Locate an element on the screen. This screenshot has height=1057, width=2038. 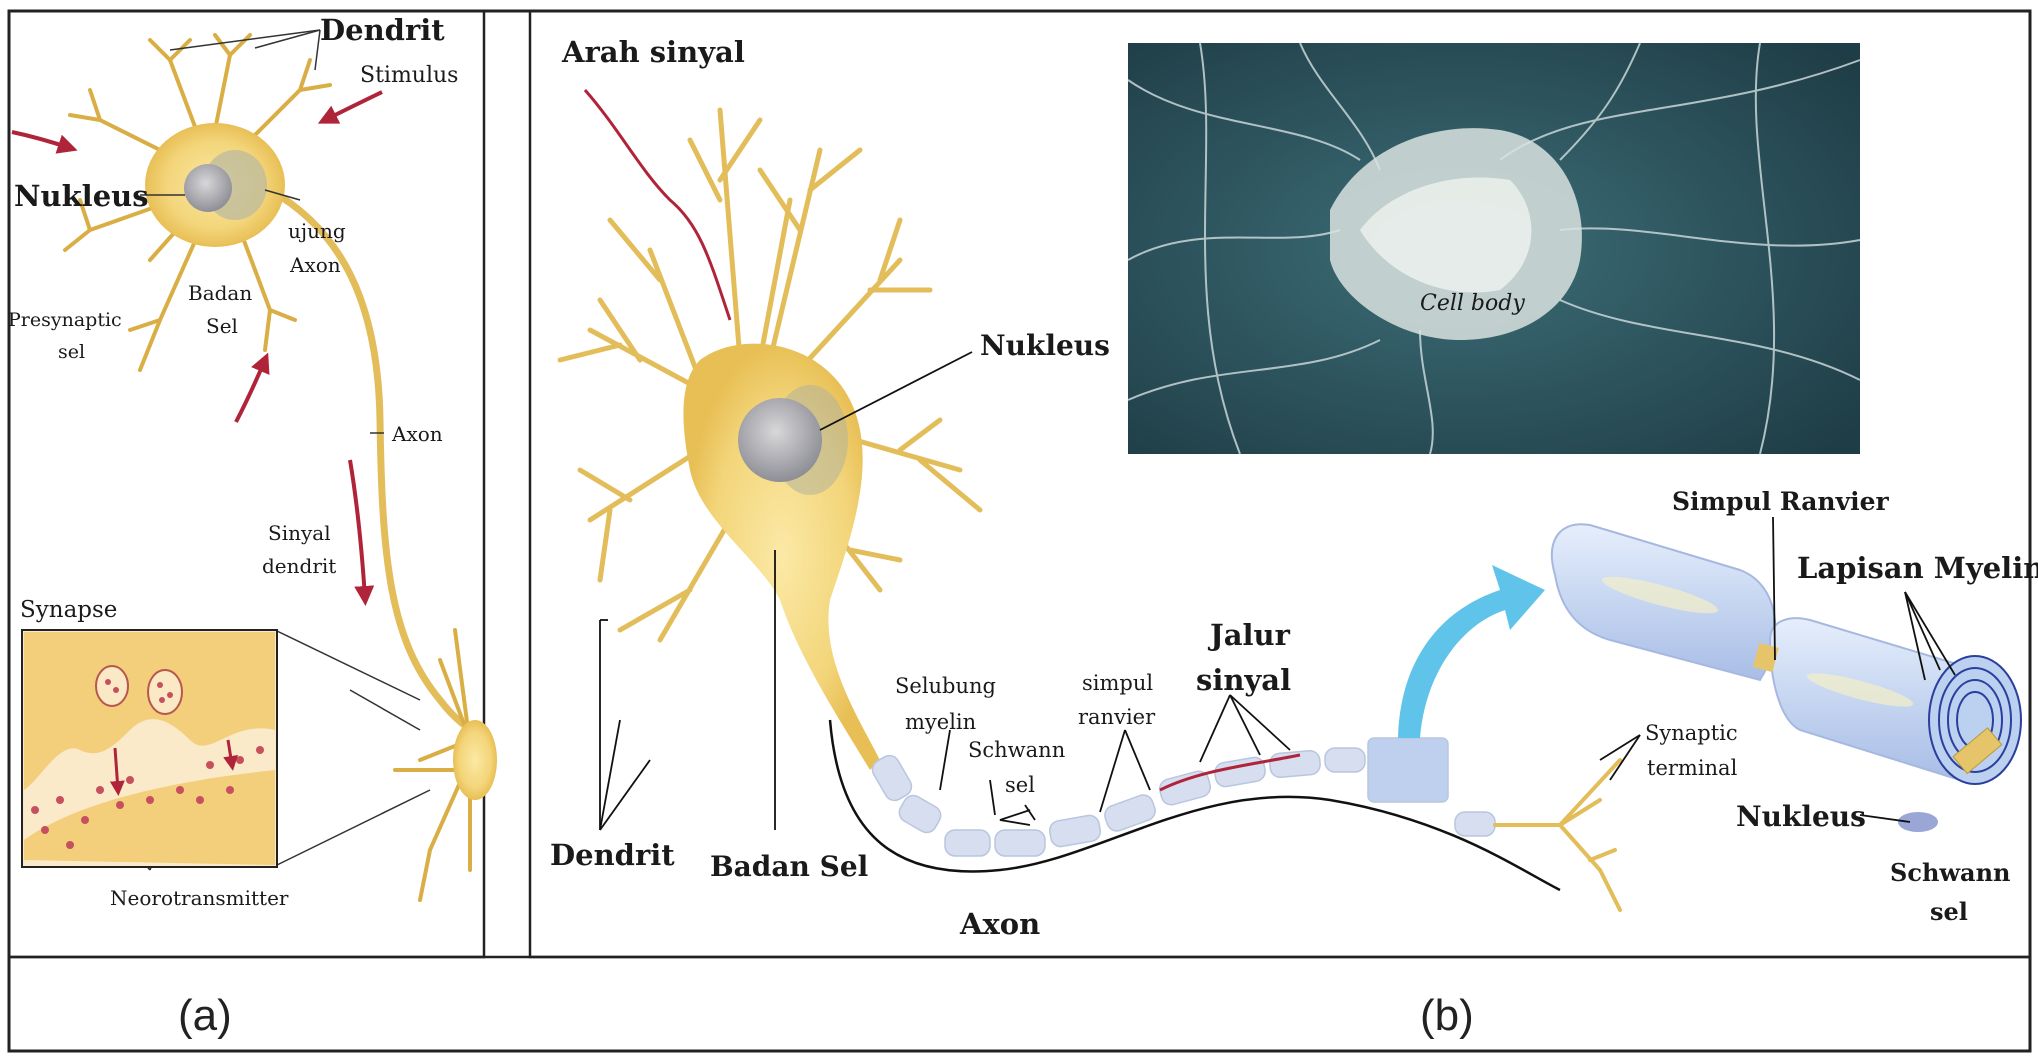
a-label-axon-tip: Axon is located at coordinates (315, 265).